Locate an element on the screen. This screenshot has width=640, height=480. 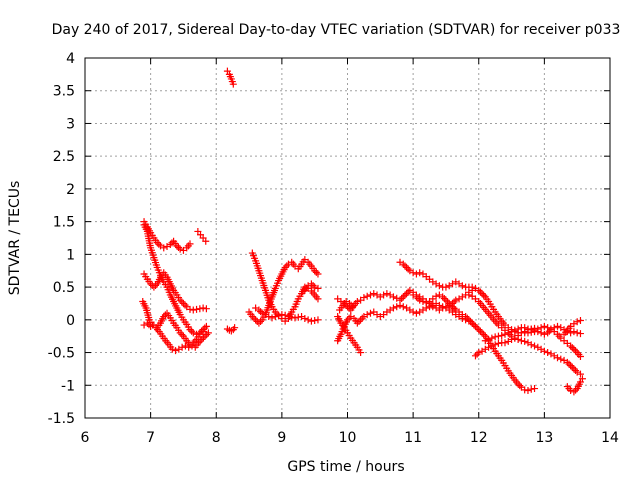
series-arc-j is located at coordinates (283, 291).